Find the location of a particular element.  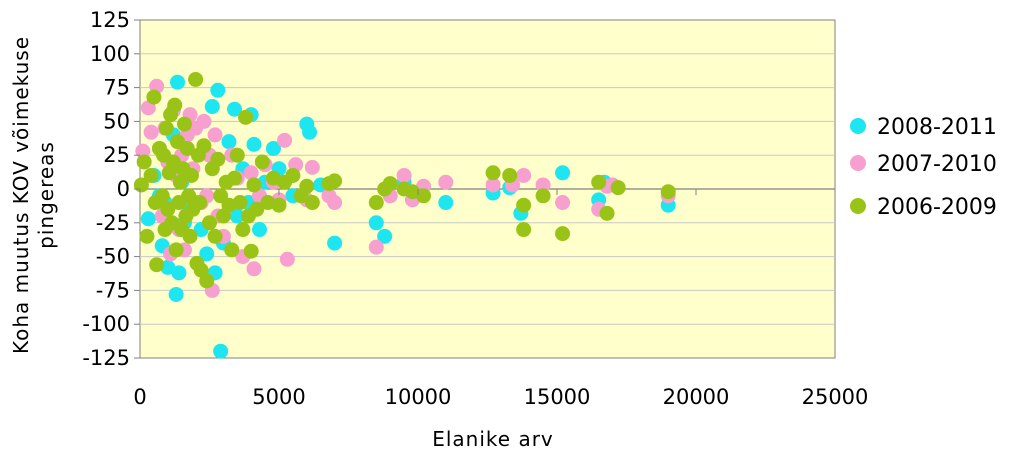

x-tick-label: 15000 is located at coordinates (557, 397).